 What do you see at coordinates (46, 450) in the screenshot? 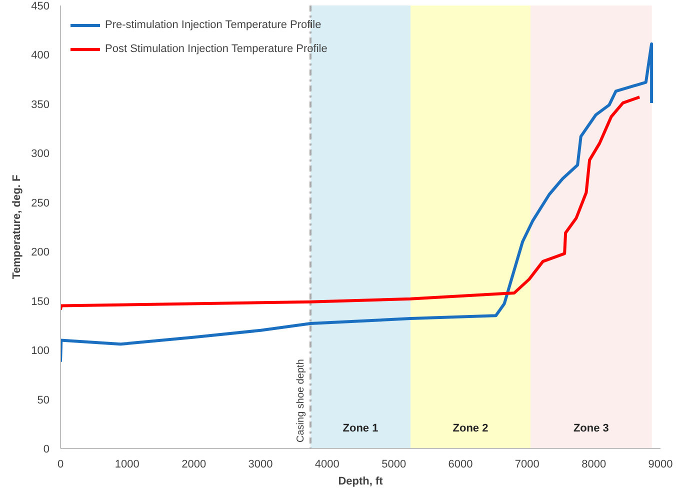
I see `y-tick-label: 0` at bounding box center [46, 450].